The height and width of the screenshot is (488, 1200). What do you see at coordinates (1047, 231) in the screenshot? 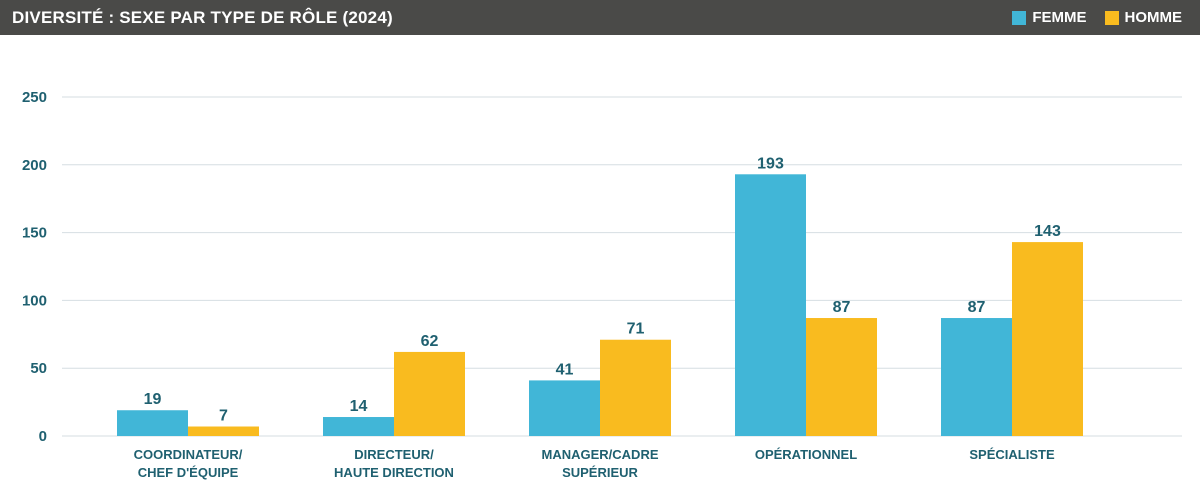
I see `data-label-homme-4: 143` at bounding box center [1047, 231].